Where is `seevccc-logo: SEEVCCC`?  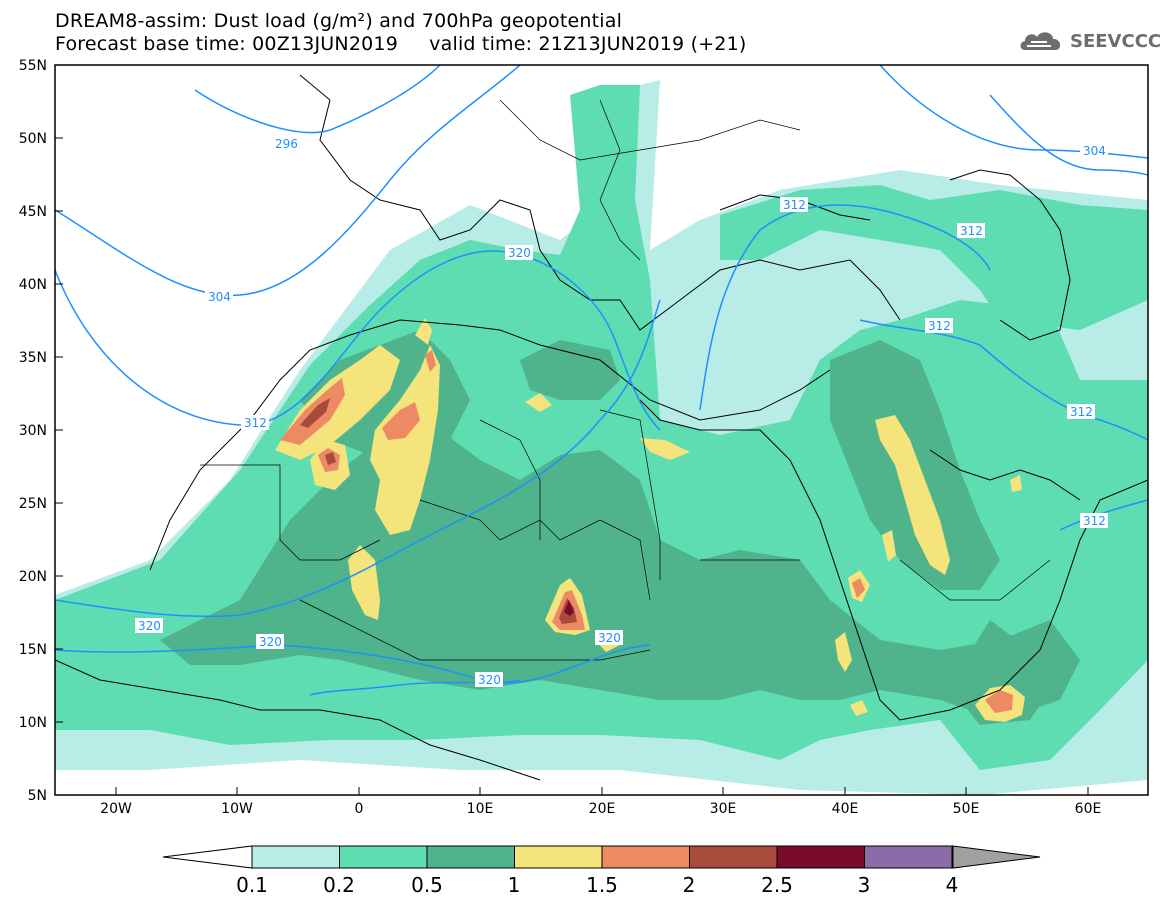
seevccc-logo: SEEVCCC is located at coordinates (1089, 41).